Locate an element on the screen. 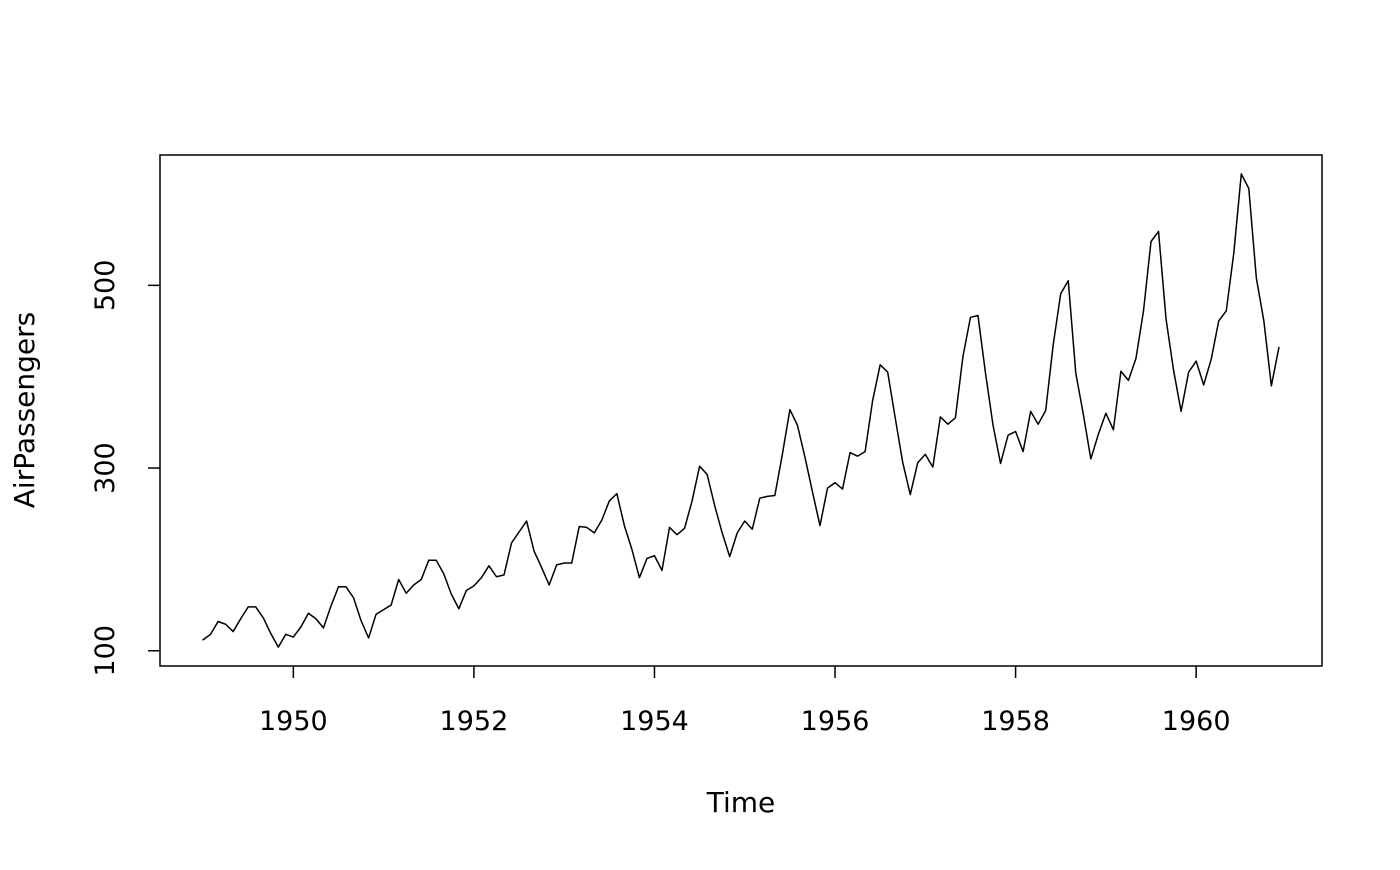  y-tick-label: 100 is located at coordinates (105, 651).